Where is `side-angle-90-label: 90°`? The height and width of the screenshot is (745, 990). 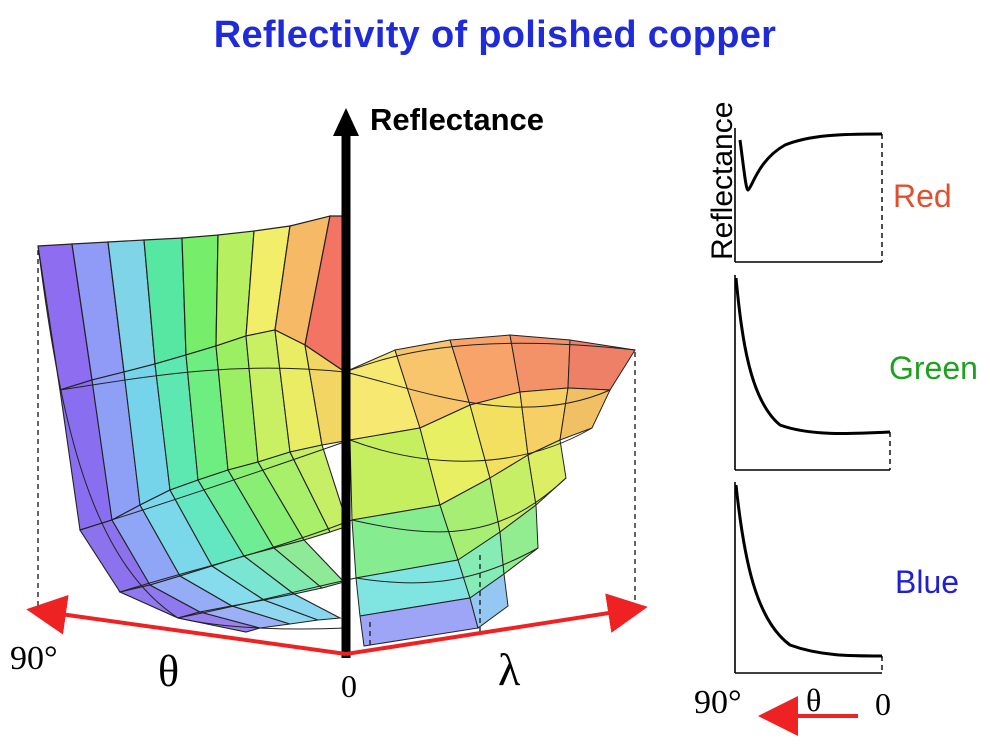
side-angle-90-label: 90° is located at coordinates (718, 702).